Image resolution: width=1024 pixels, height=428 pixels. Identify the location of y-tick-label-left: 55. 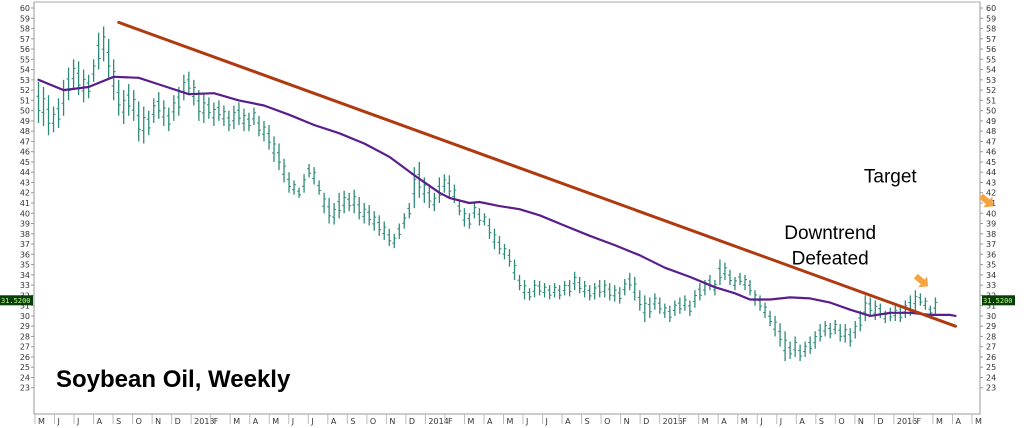
(25, 59).